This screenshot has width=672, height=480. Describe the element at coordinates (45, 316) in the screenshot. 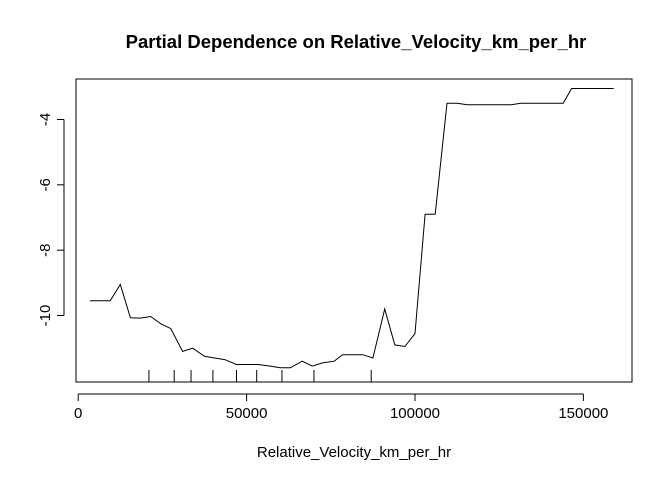

I see `y-tick-label: -10` at that location.